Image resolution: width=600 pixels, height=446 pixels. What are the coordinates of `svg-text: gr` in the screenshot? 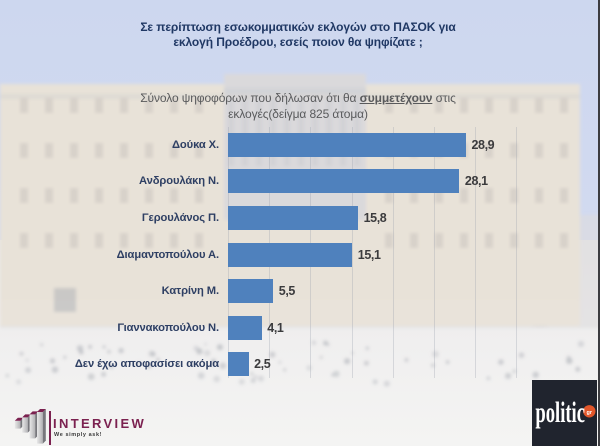 It's located at (590, 413).